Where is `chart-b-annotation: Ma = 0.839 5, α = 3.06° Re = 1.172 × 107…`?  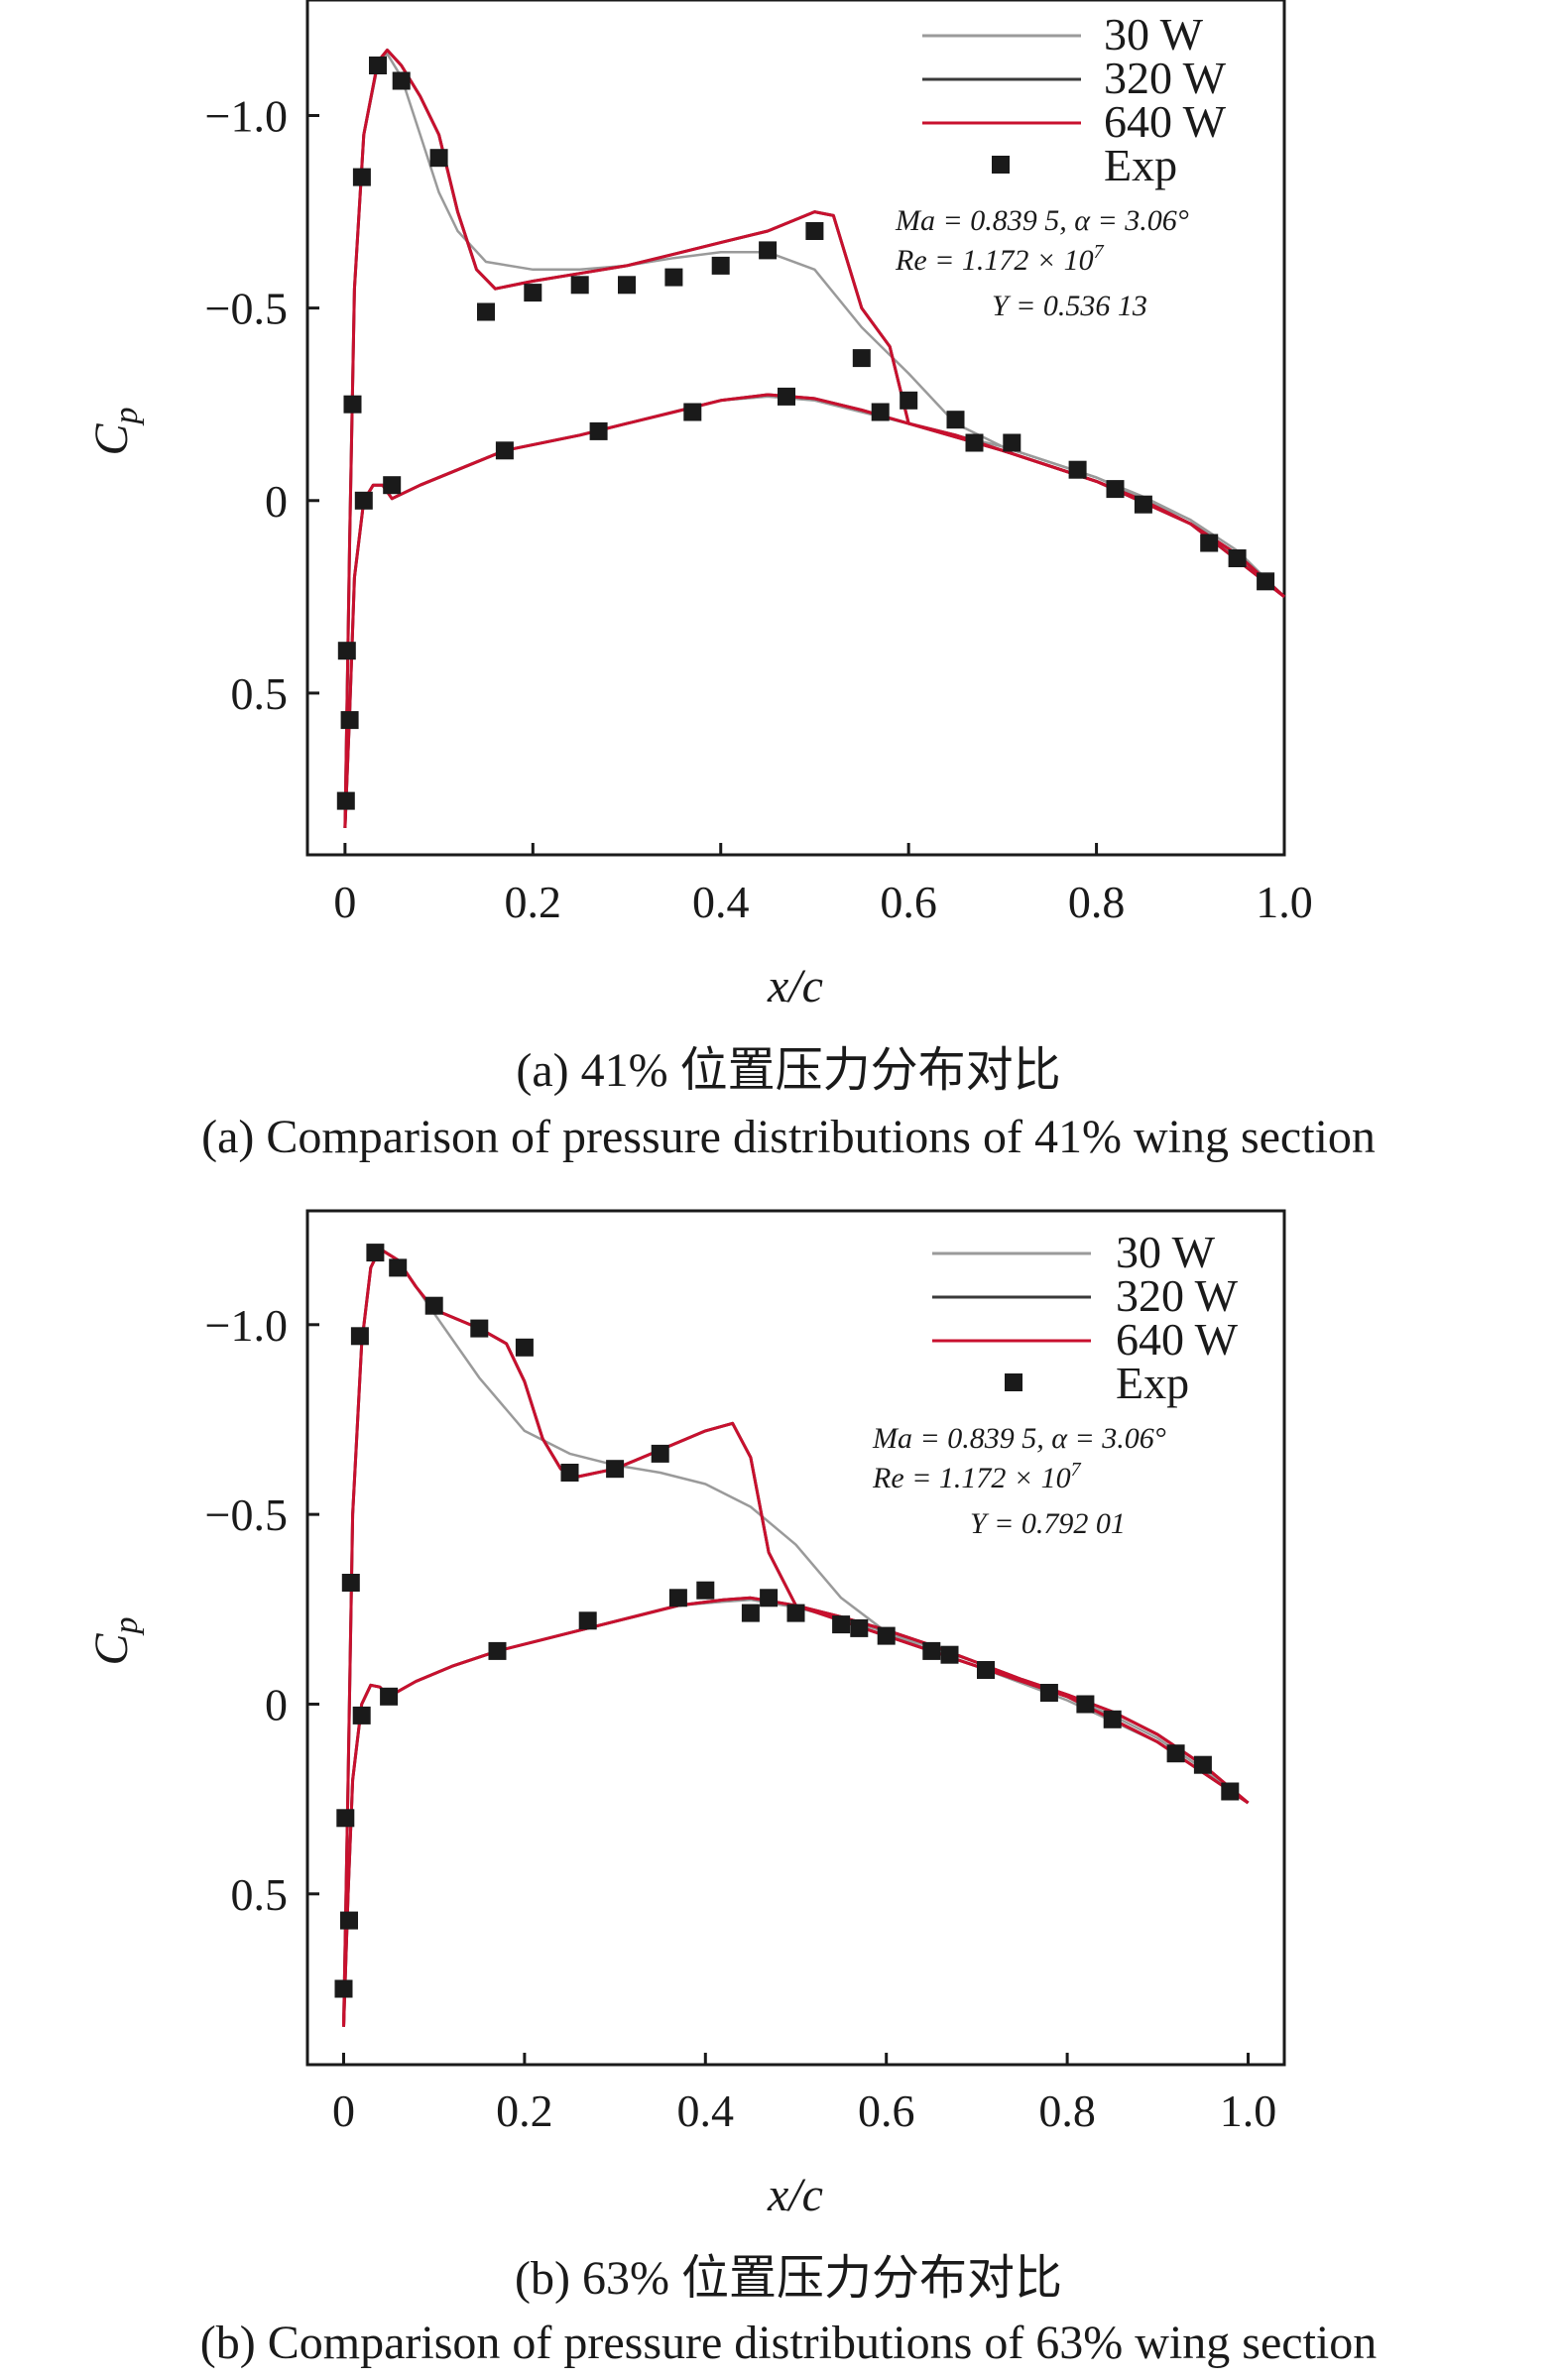
chart-b-annotation: Ma = 0.839 5, α = 3.06° Re = 1.172 × 107… is located at coordinates (1019, 1481).